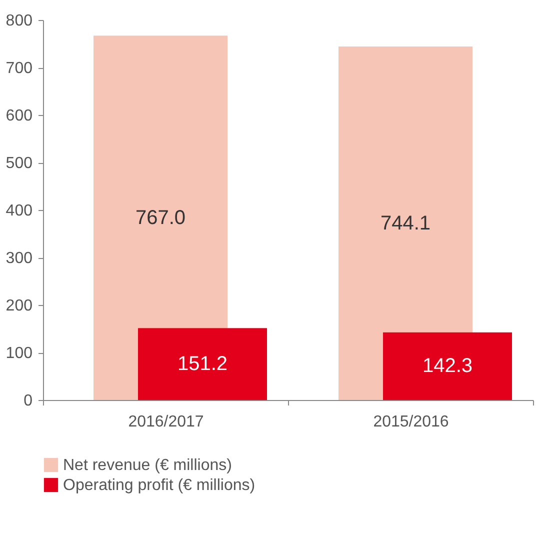 This screenshot has width=560, height=534. I want to click on y-tick-label: 200, so click(19, 306).